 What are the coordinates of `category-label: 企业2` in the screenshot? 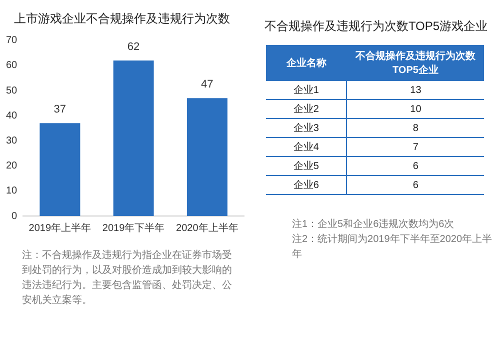 It's located at (306, 109).